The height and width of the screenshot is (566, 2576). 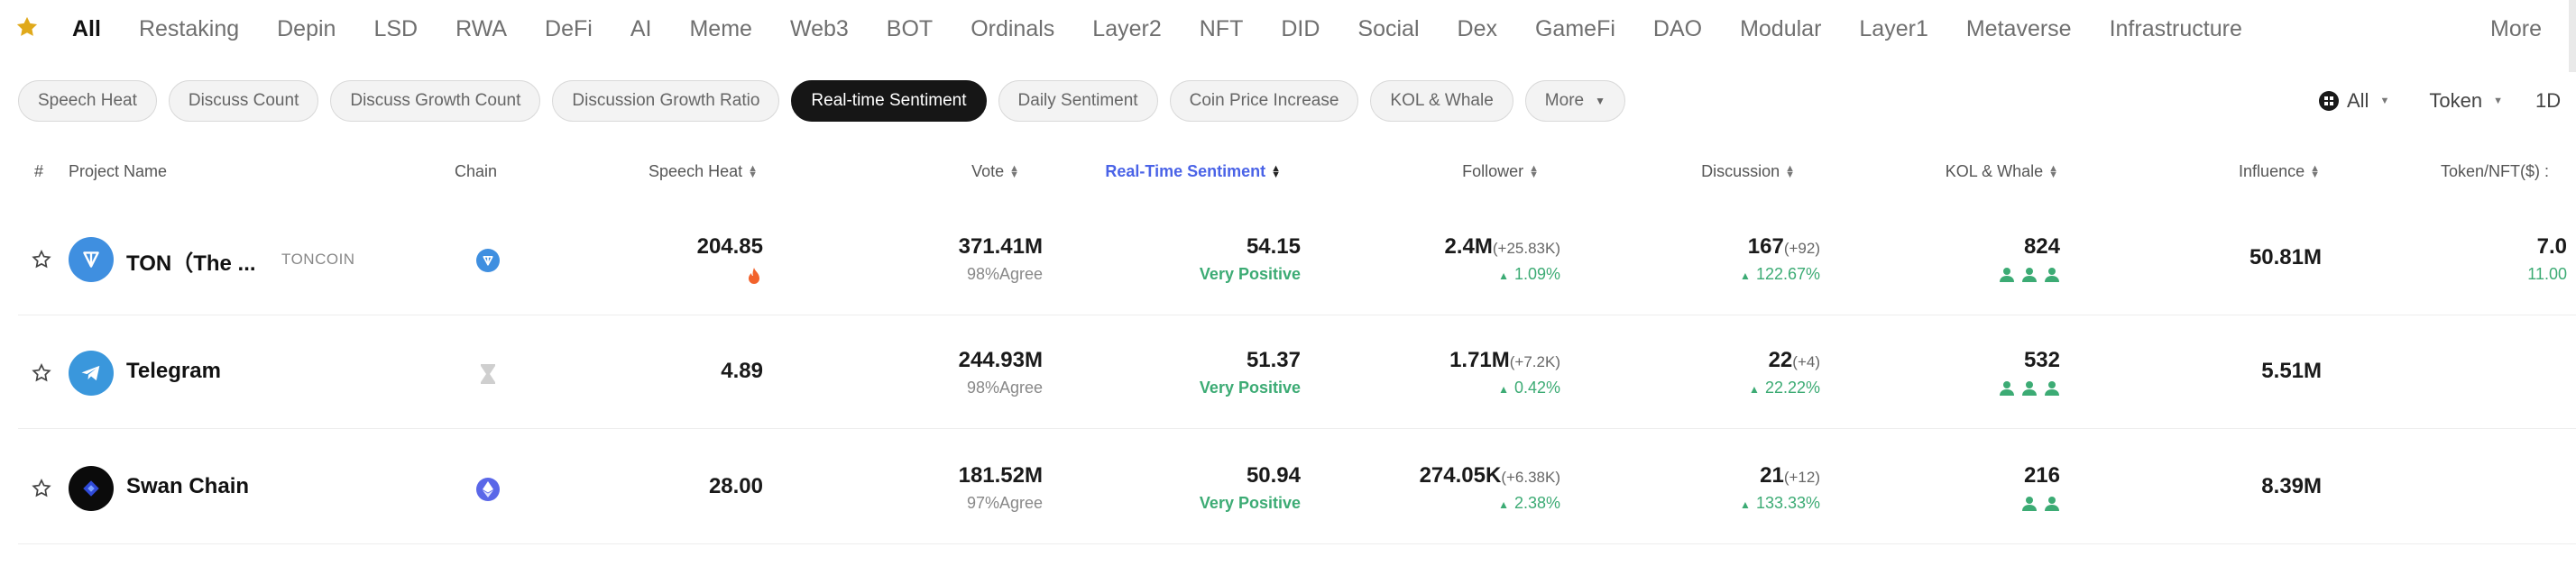 I want to click on kol-whale-value: 532, so click(x=2041, y=360).